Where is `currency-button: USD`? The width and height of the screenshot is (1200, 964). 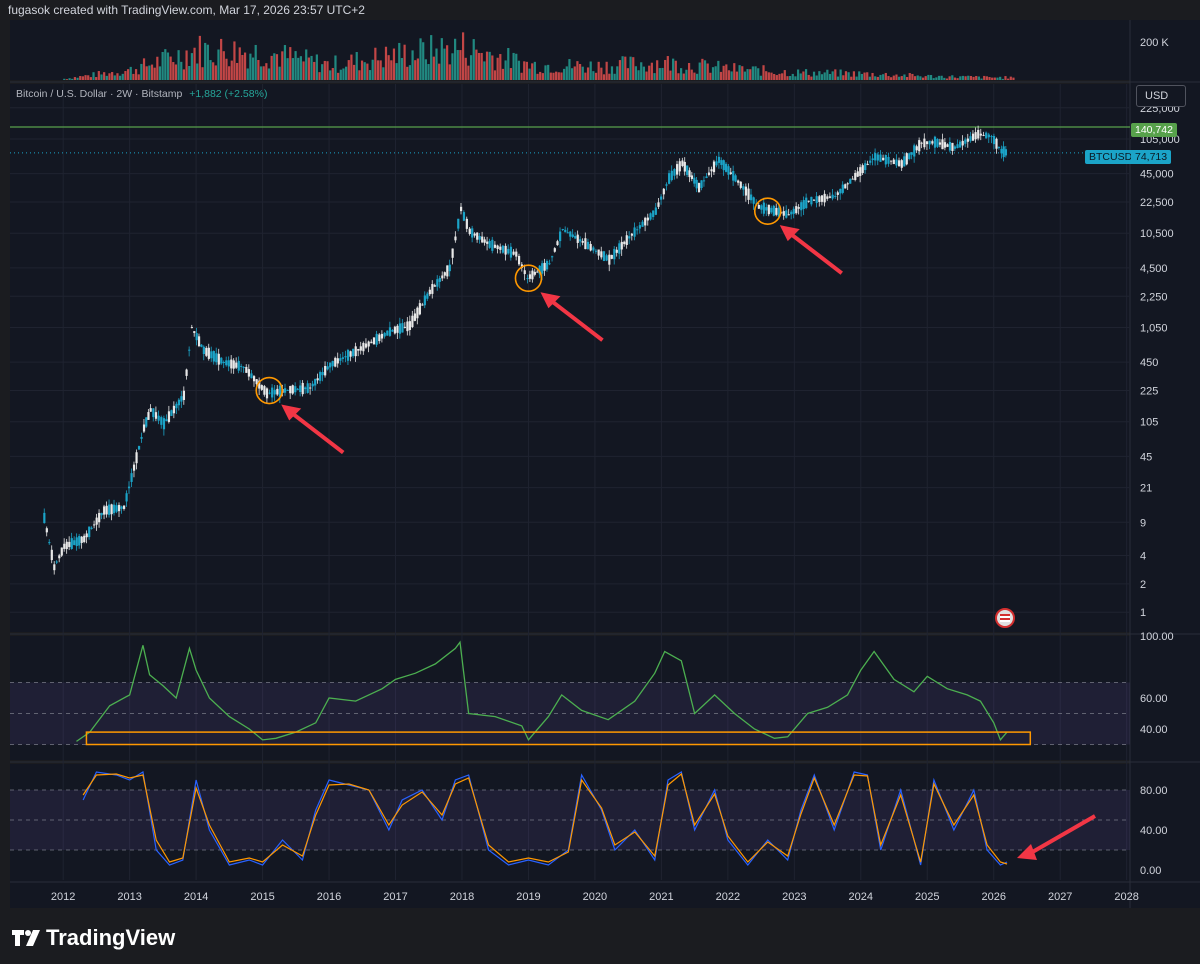
currency-button: USD is located at coordinates (1161, 96).